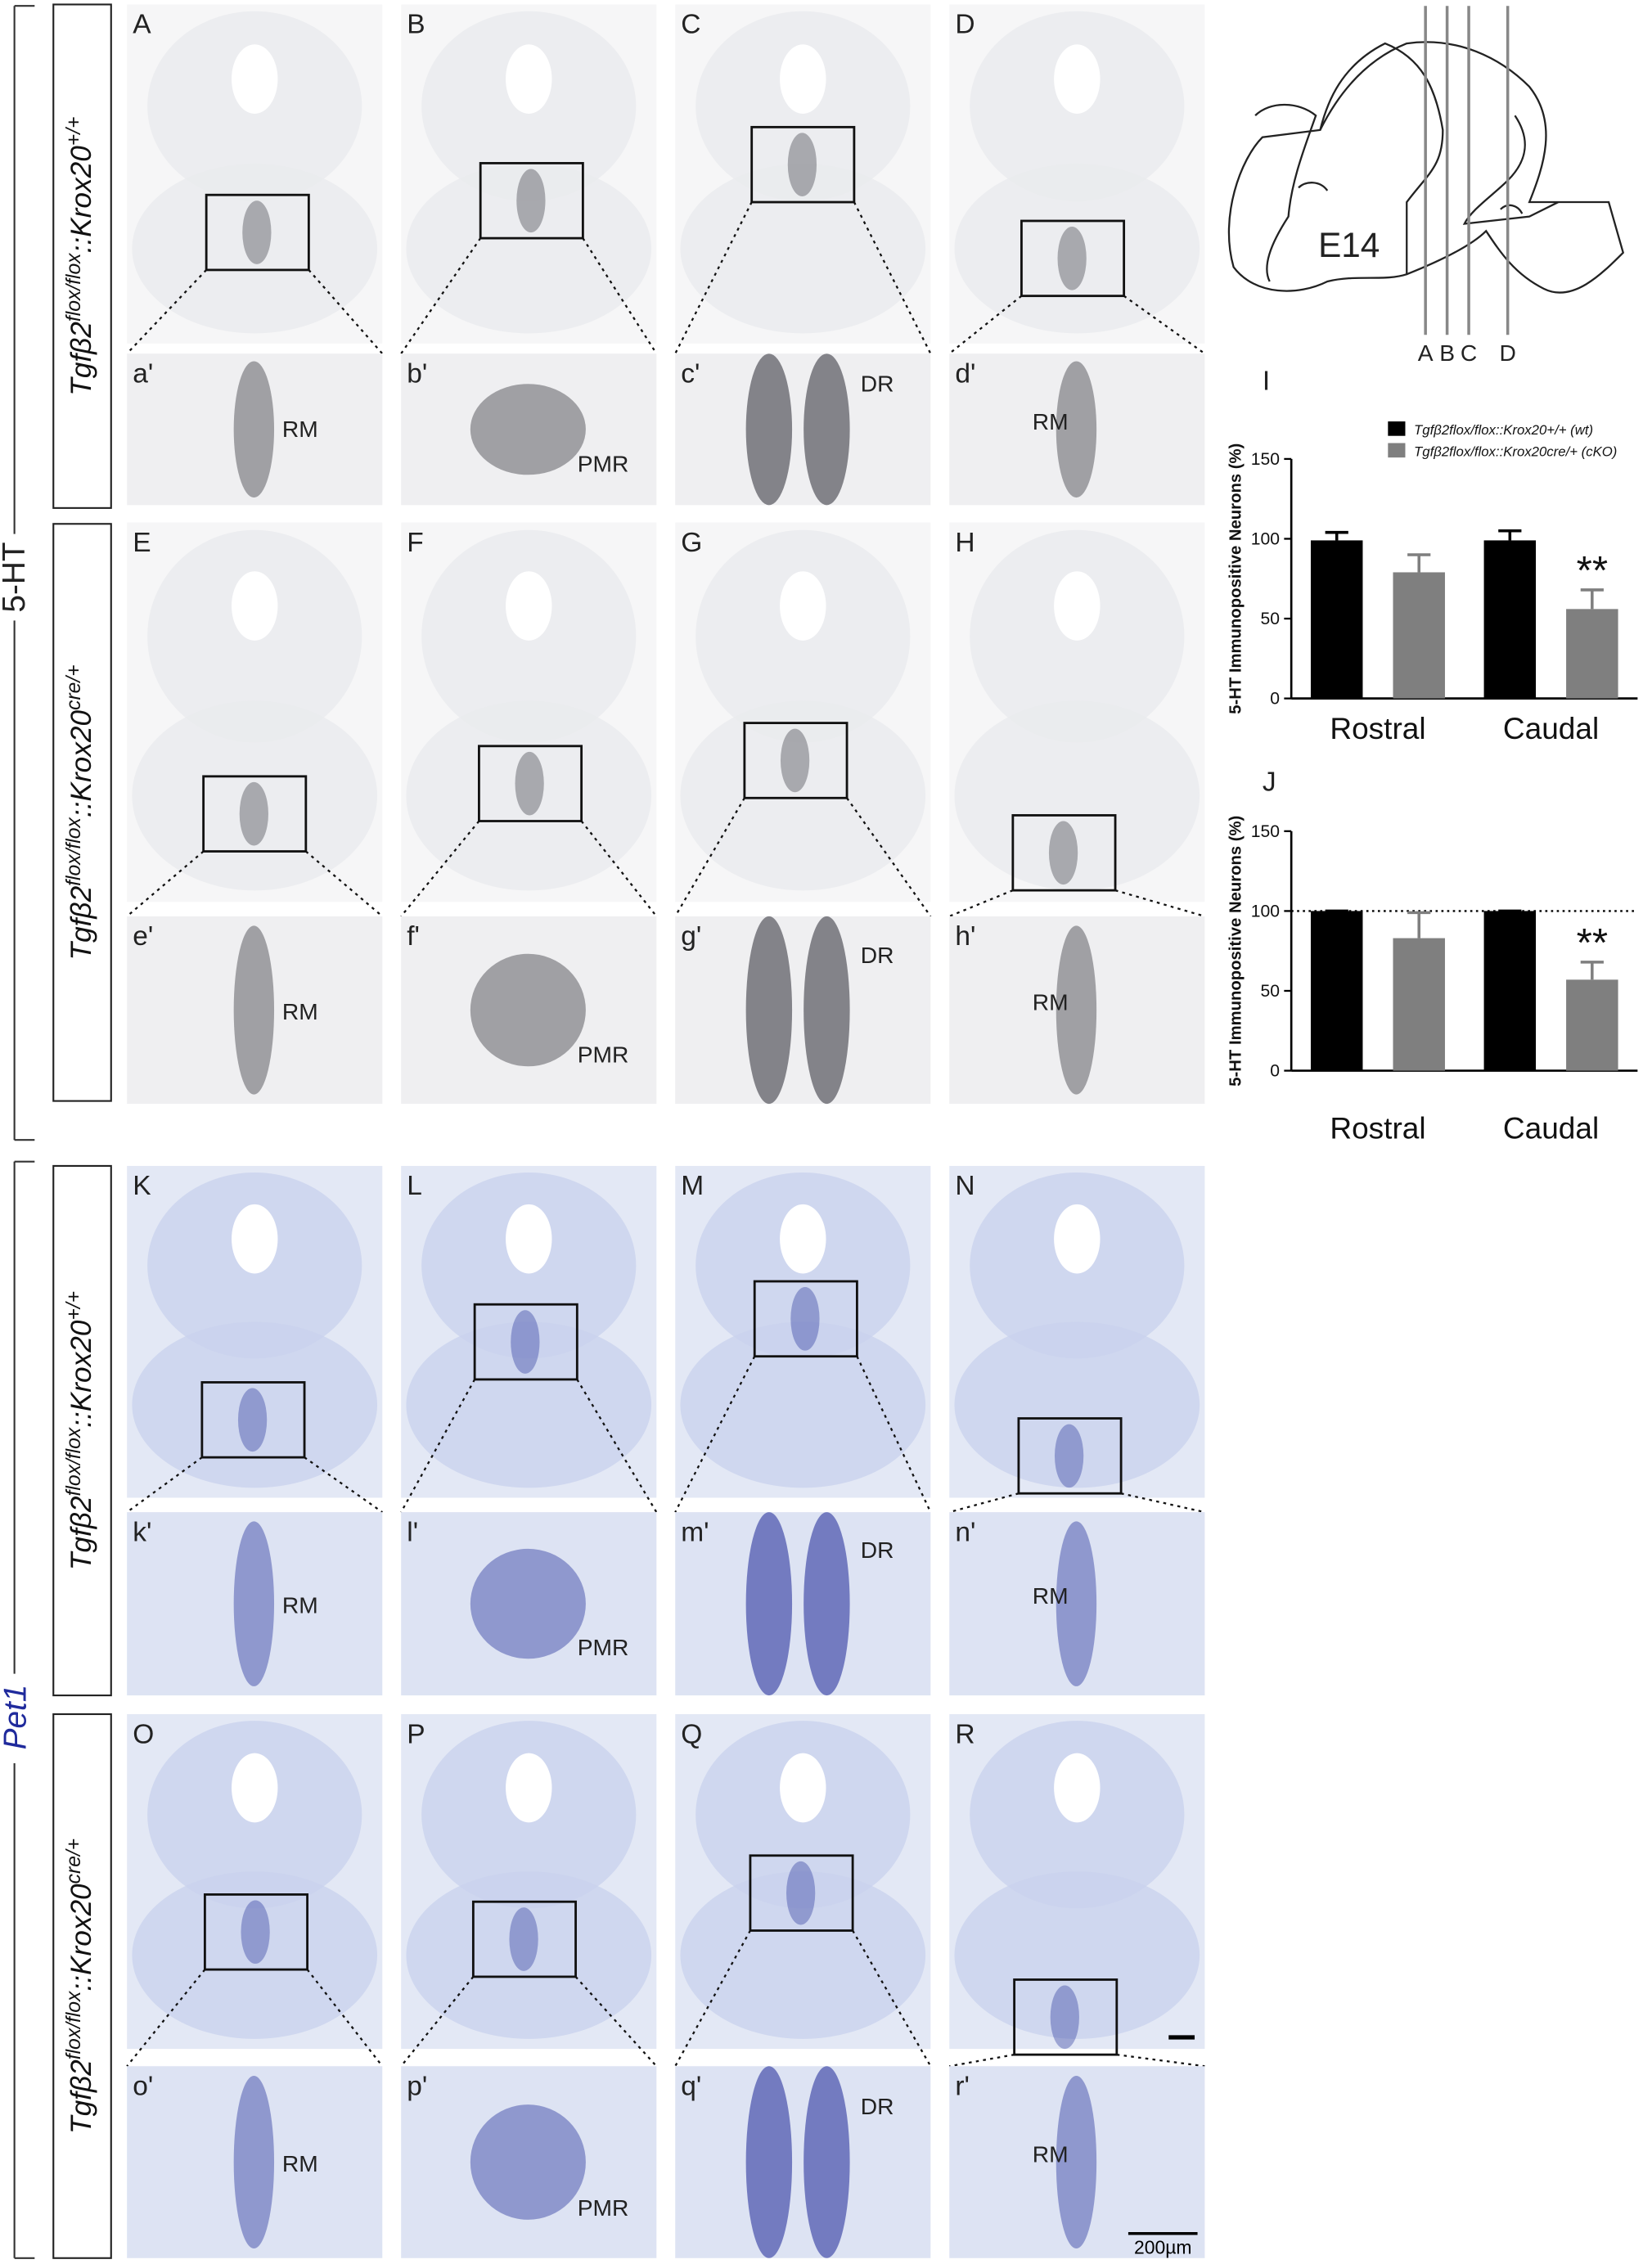 Image resolution: width=1652 pixels, height=2264 pixels. I want to click on y-tick-label: 150, so click(1265, 831).